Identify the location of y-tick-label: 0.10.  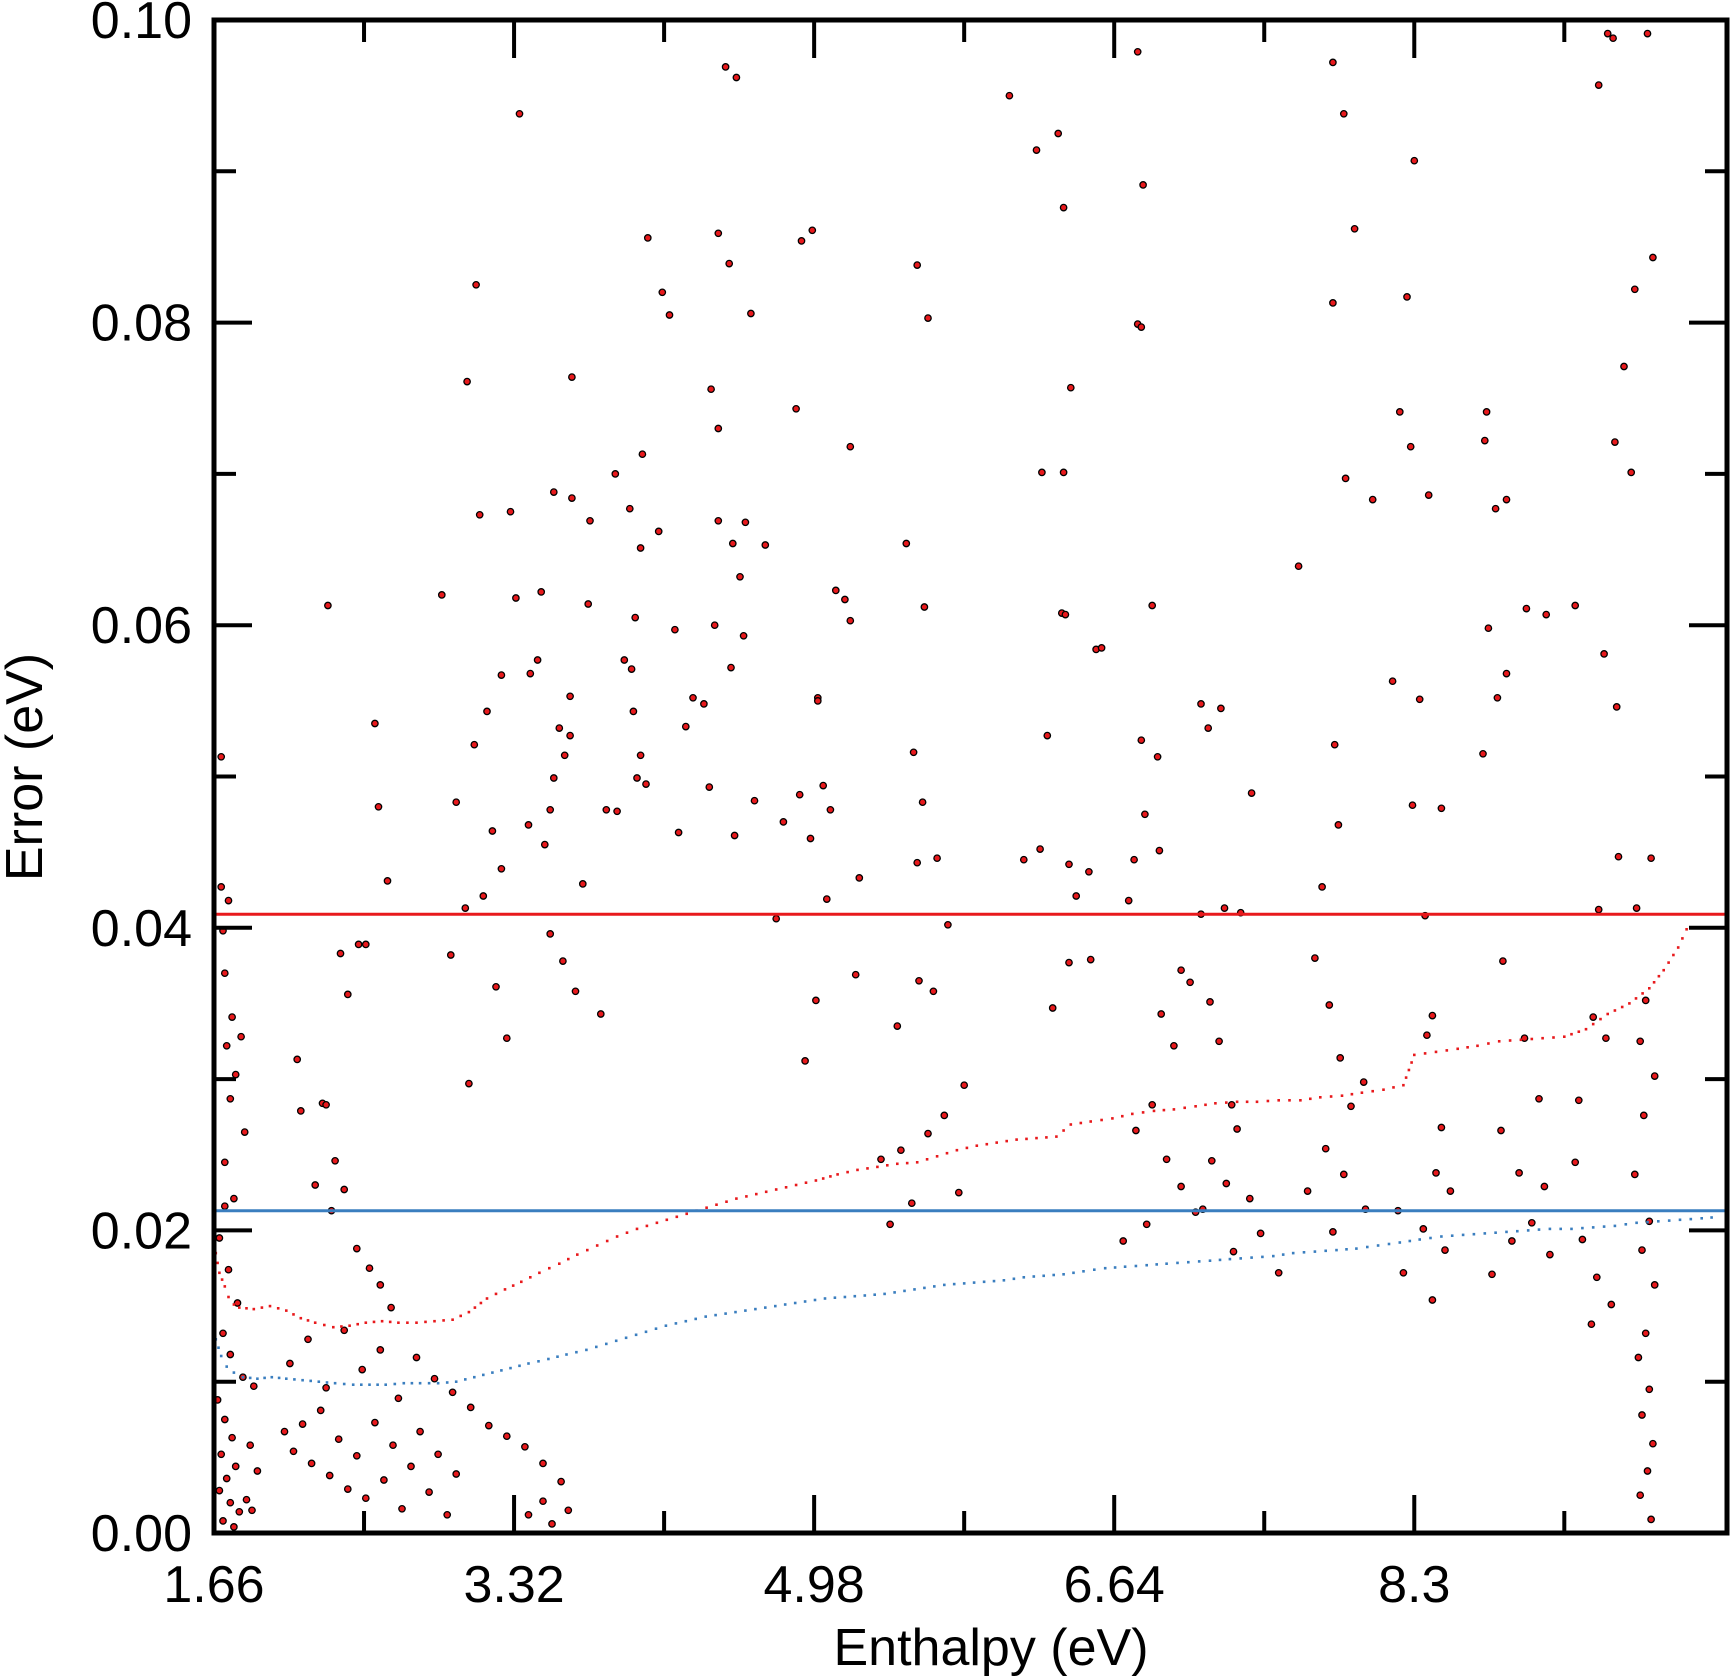
(141, 25).